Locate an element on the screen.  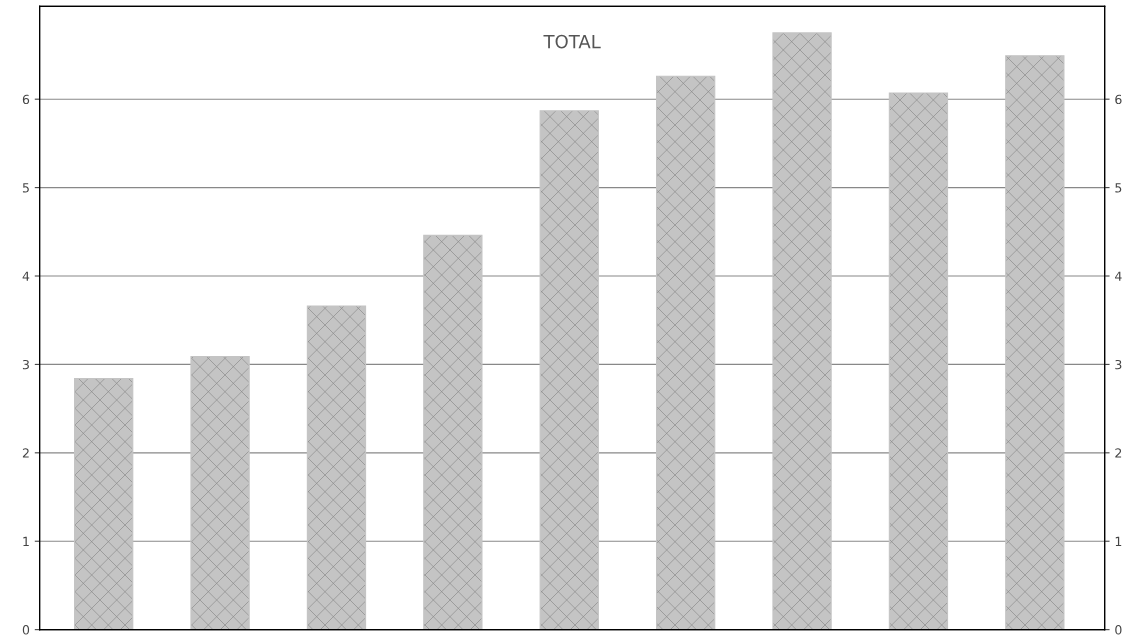
y-tick-label: 5 is located at coordinates (25, 188).